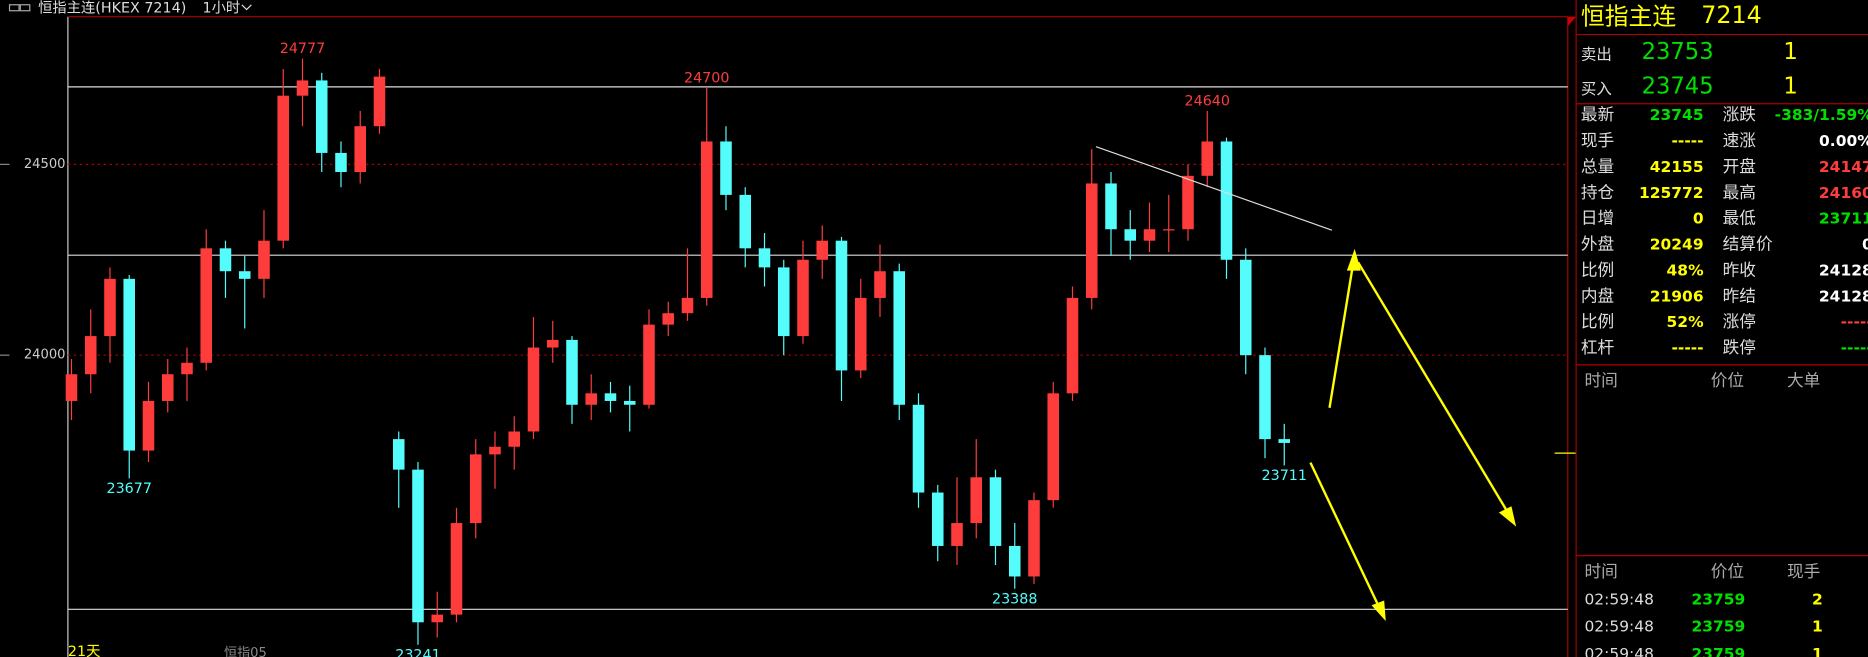 This screenshot has height=657, width=1868. What do you see at coordinates (1843, 141) in the screenshot?
I see `stat-value: 0.00%` at bounding box center [1843, 141].